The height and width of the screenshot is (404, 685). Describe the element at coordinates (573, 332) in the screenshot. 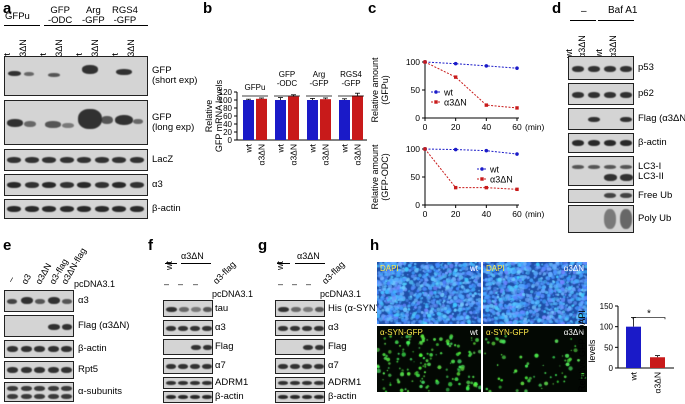

I see `gfp-a3dn-genotype: α3ΔN` at that location.